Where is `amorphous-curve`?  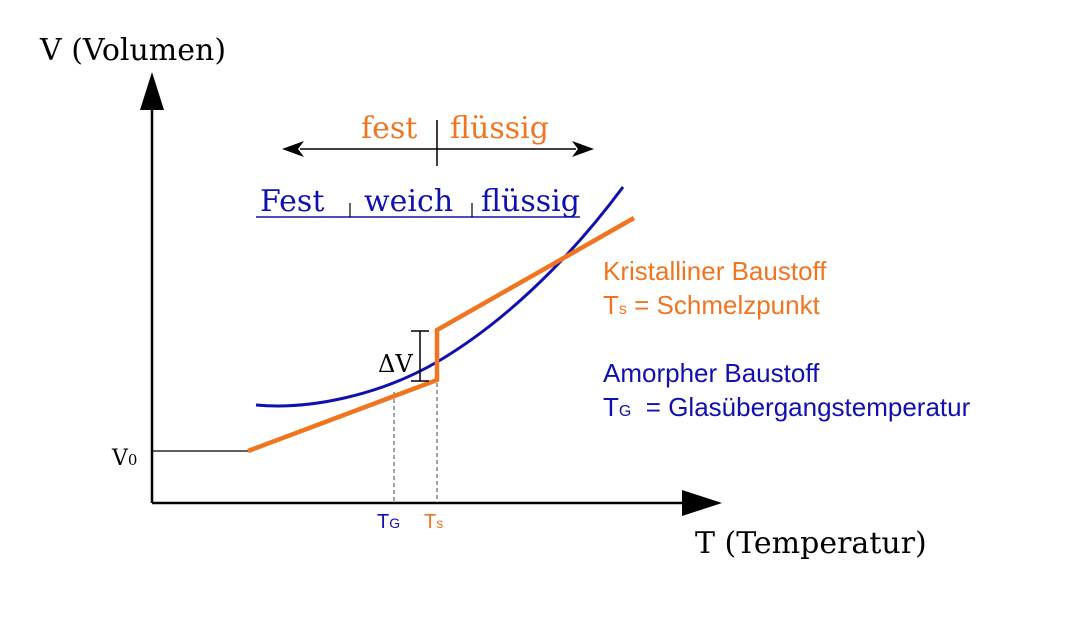 amorphous-curve is located at coordinates (440, 297).